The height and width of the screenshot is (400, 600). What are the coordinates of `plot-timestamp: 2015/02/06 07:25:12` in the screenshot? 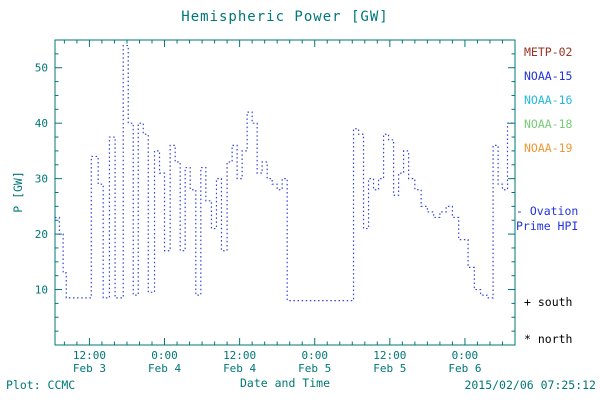 It's located at (530, 385).